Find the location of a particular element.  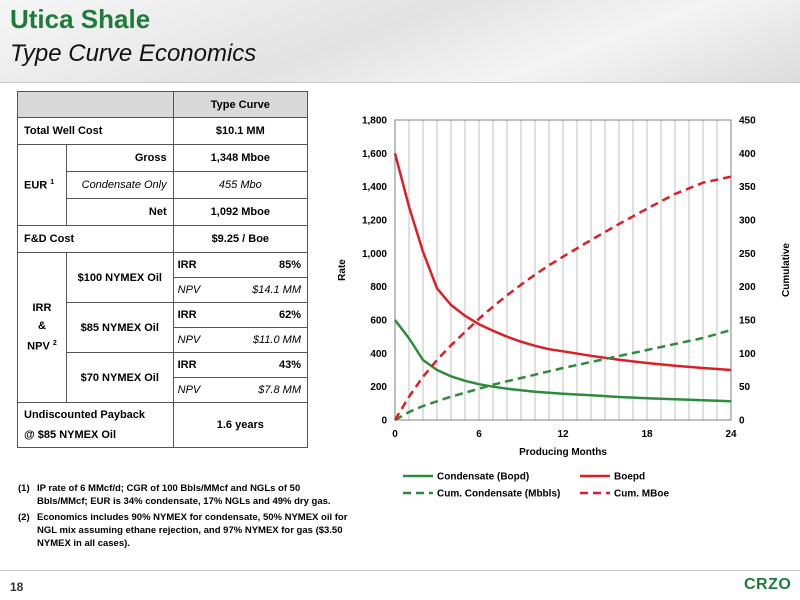

y2-tick-label: 50 is located at coordinates (745, 387).